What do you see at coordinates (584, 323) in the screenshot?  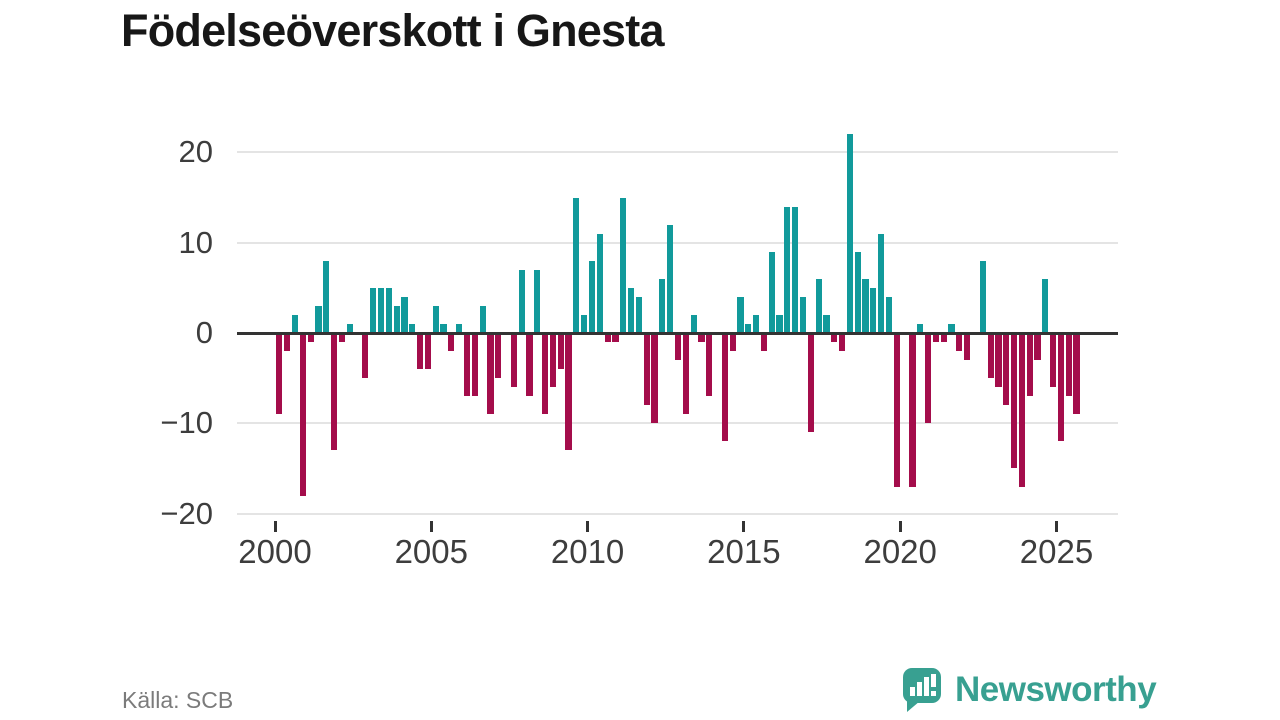 I see `bar-2009-Q4` at bounding box center [584, 323].